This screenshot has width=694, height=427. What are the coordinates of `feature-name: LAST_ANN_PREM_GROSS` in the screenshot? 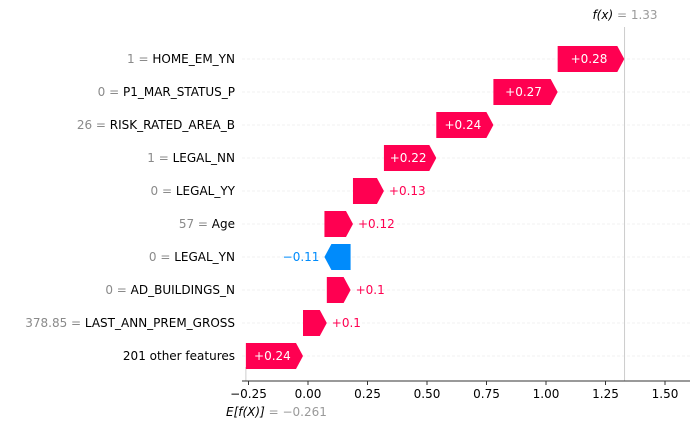 It's located at (160, 323).